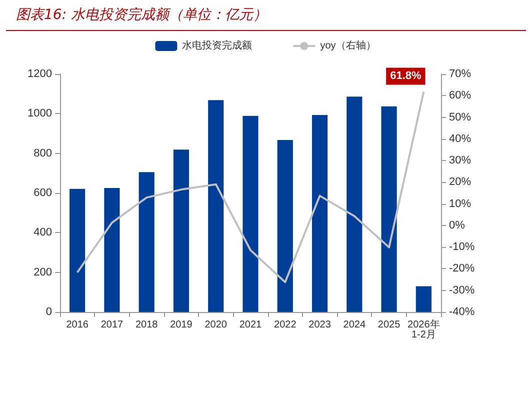 This screenshot has width=531, height=403. I want to click on y-tick-label: 1200, so click(40, 74).